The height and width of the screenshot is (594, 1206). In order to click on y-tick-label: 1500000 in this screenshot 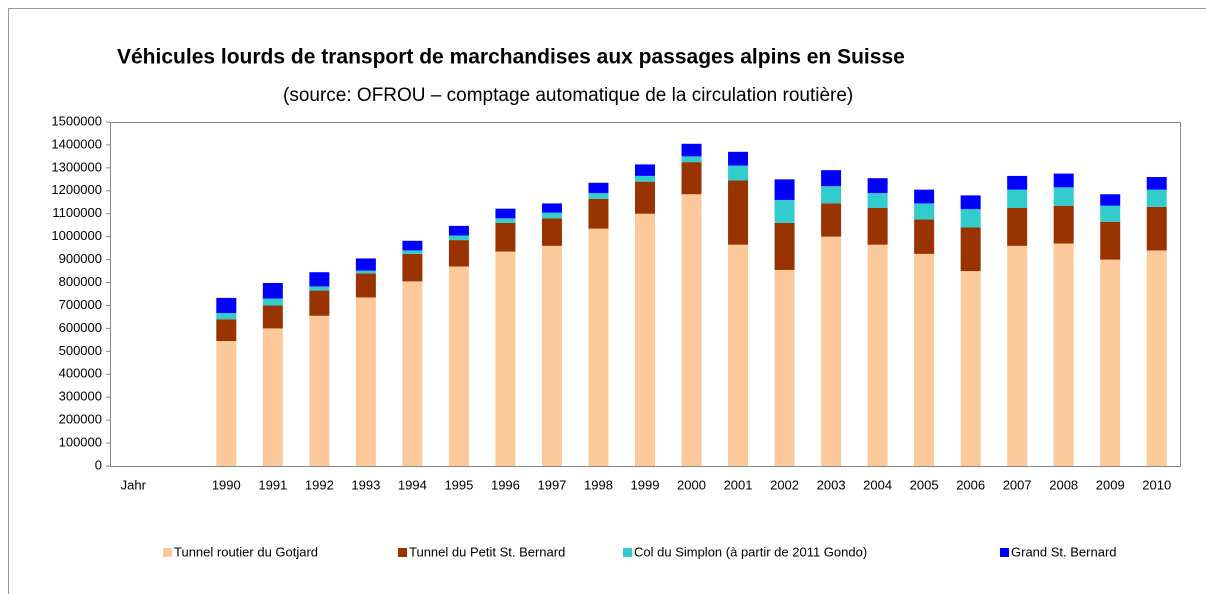, I will do `click(76, 120)`.